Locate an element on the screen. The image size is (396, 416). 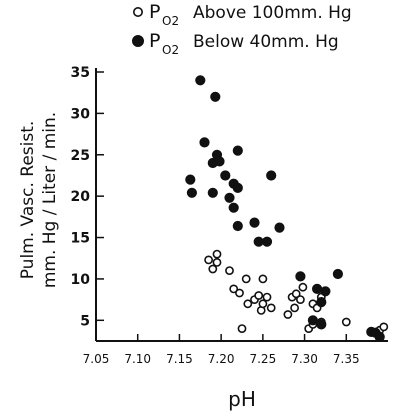
y-tick-label: 20 is located at coordinates (81, 197).